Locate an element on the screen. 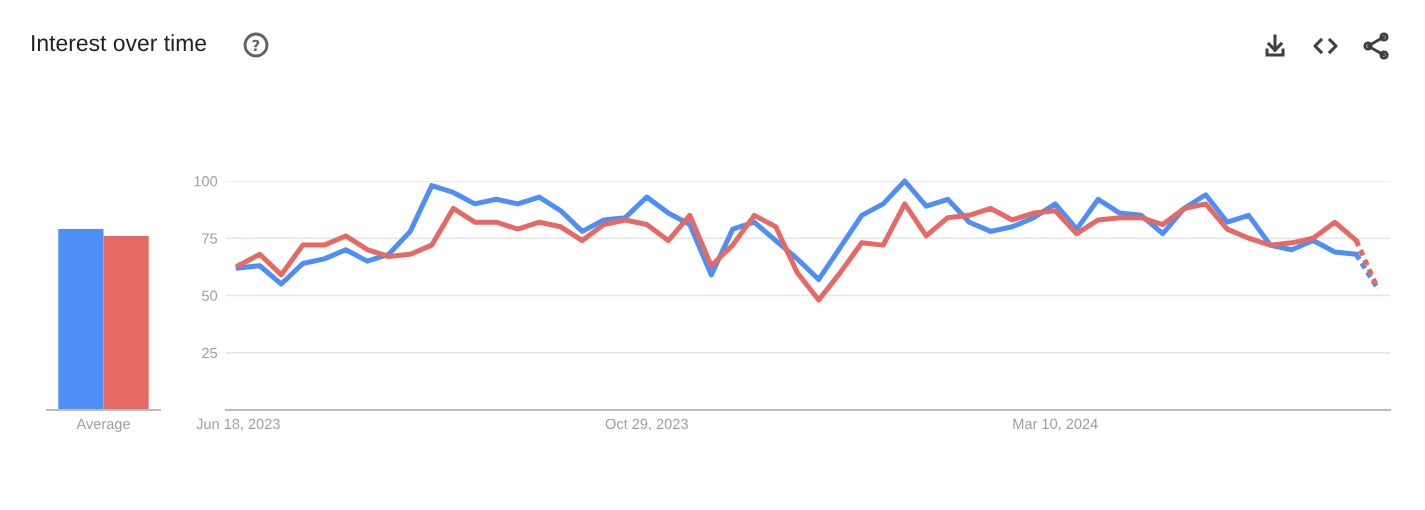  y-tick-label: 75 is located at coordinates (210, 238).